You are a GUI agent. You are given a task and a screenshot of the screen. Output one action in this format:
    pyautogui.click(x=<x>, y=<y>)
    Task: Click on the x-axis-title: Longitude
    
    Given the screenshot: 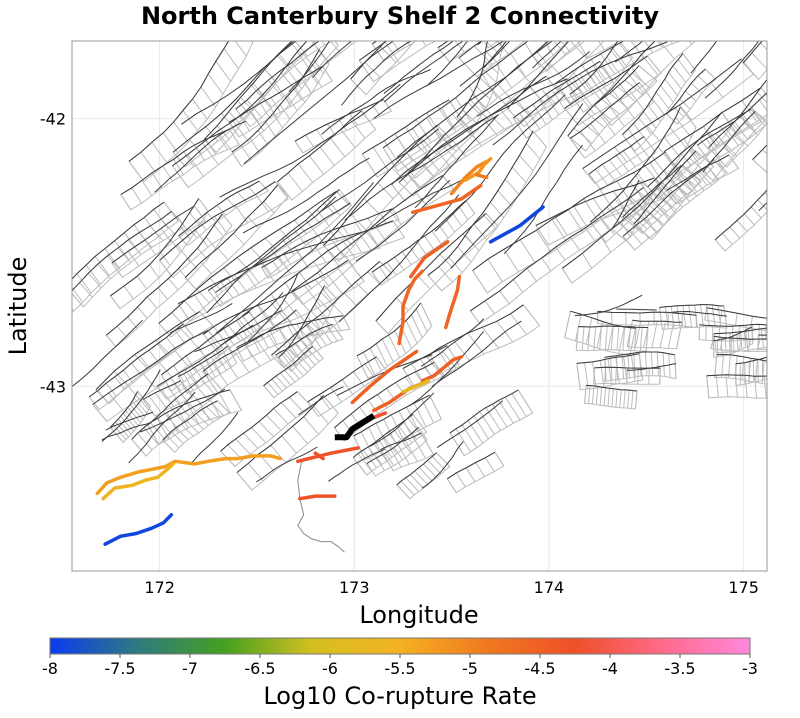 What is the action you would take?
    pyautogui.click(x=418, y=615)
    